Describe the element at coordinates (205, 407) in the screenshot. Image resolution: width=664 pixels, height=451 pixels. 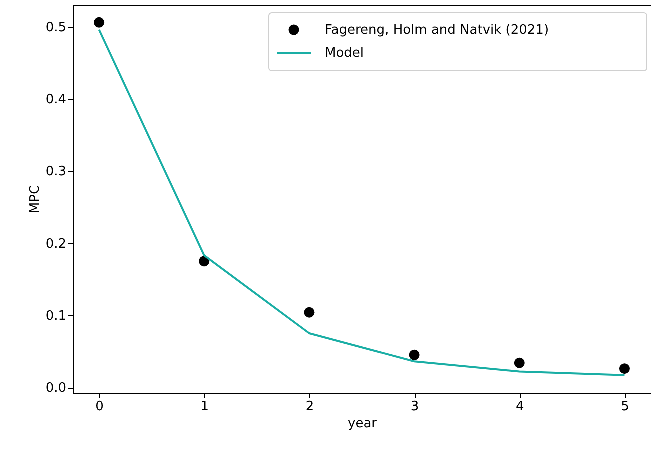
I see `x-tick-label: 1` at that location.